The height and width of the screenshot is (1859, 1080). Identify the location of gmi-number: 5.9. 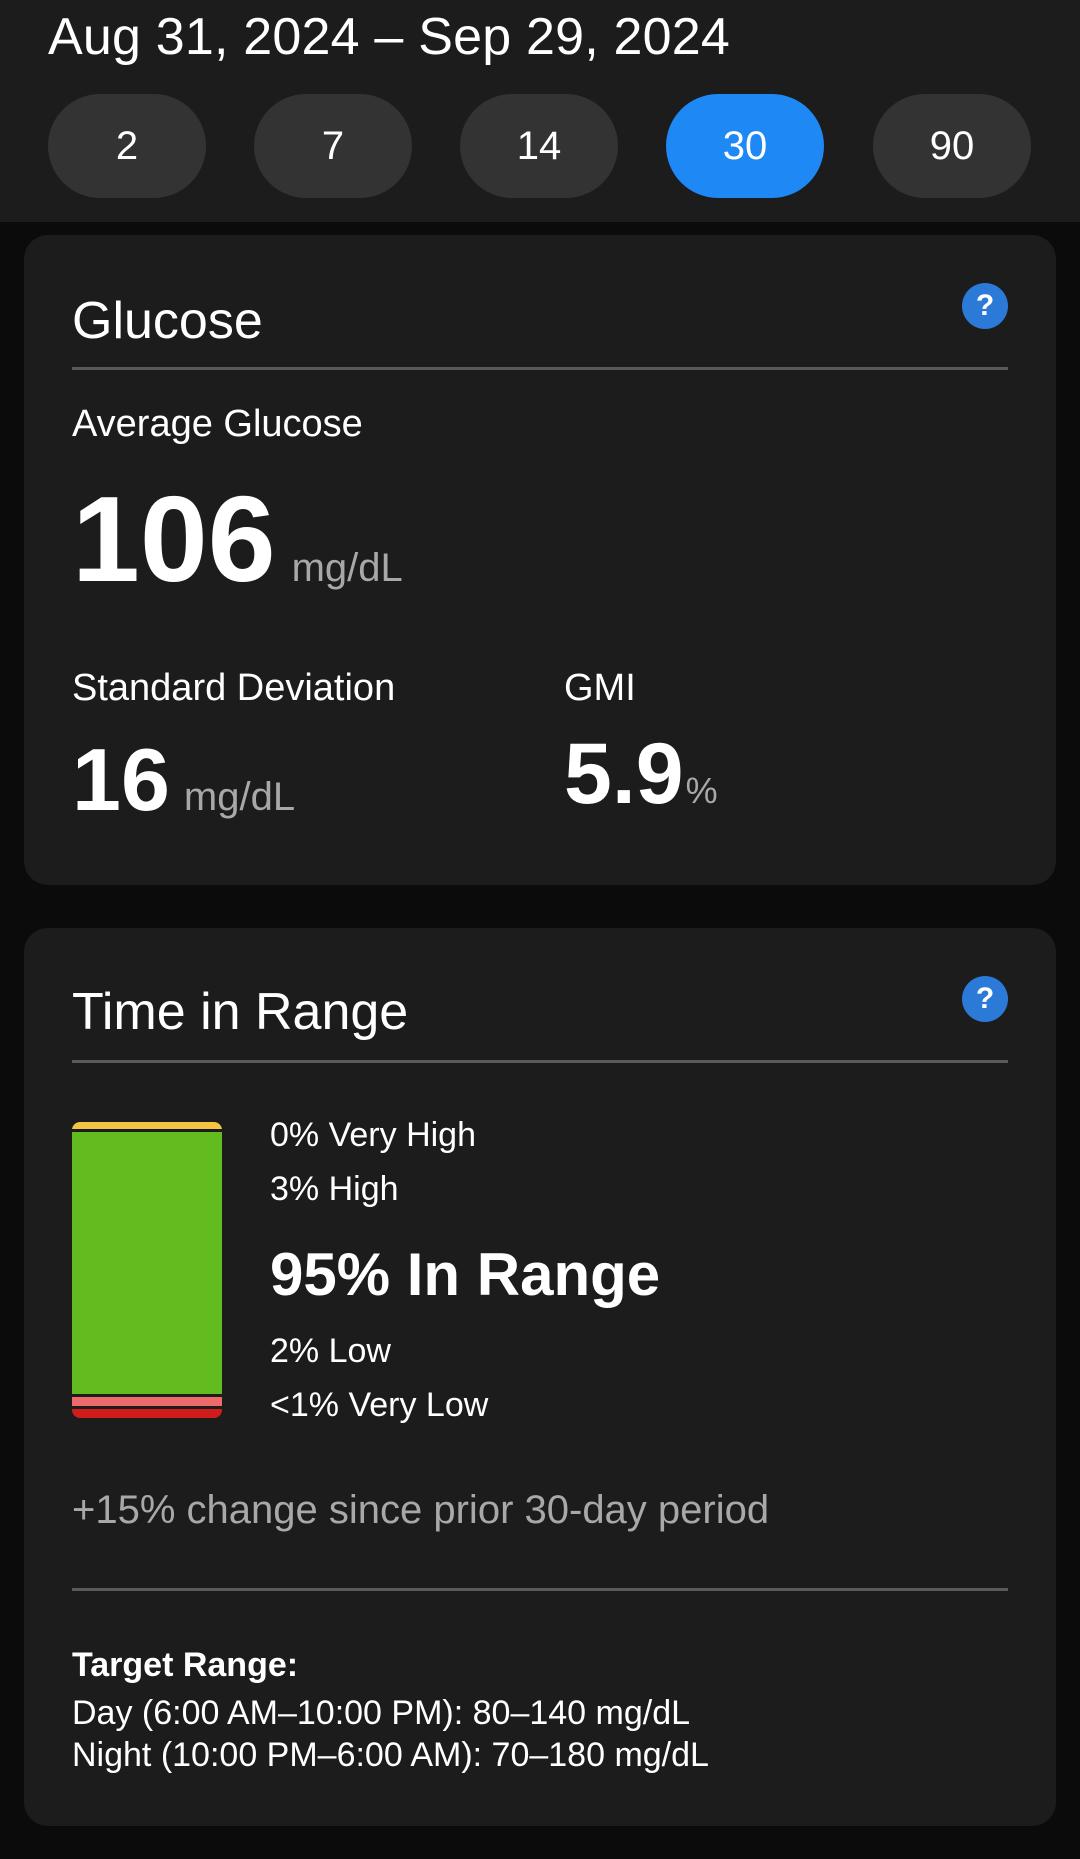
(624, 774).